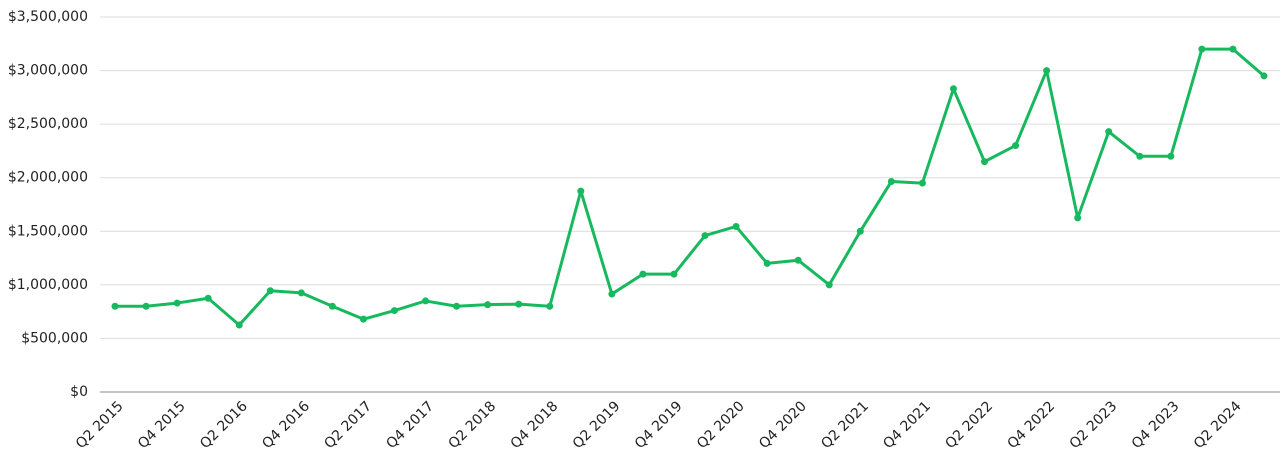 This screenshot has height=455, width=1280. Describe the element at coordinates (348, 425) in the screenshot. I see `x-tick-label: Q2 2017` at that location.